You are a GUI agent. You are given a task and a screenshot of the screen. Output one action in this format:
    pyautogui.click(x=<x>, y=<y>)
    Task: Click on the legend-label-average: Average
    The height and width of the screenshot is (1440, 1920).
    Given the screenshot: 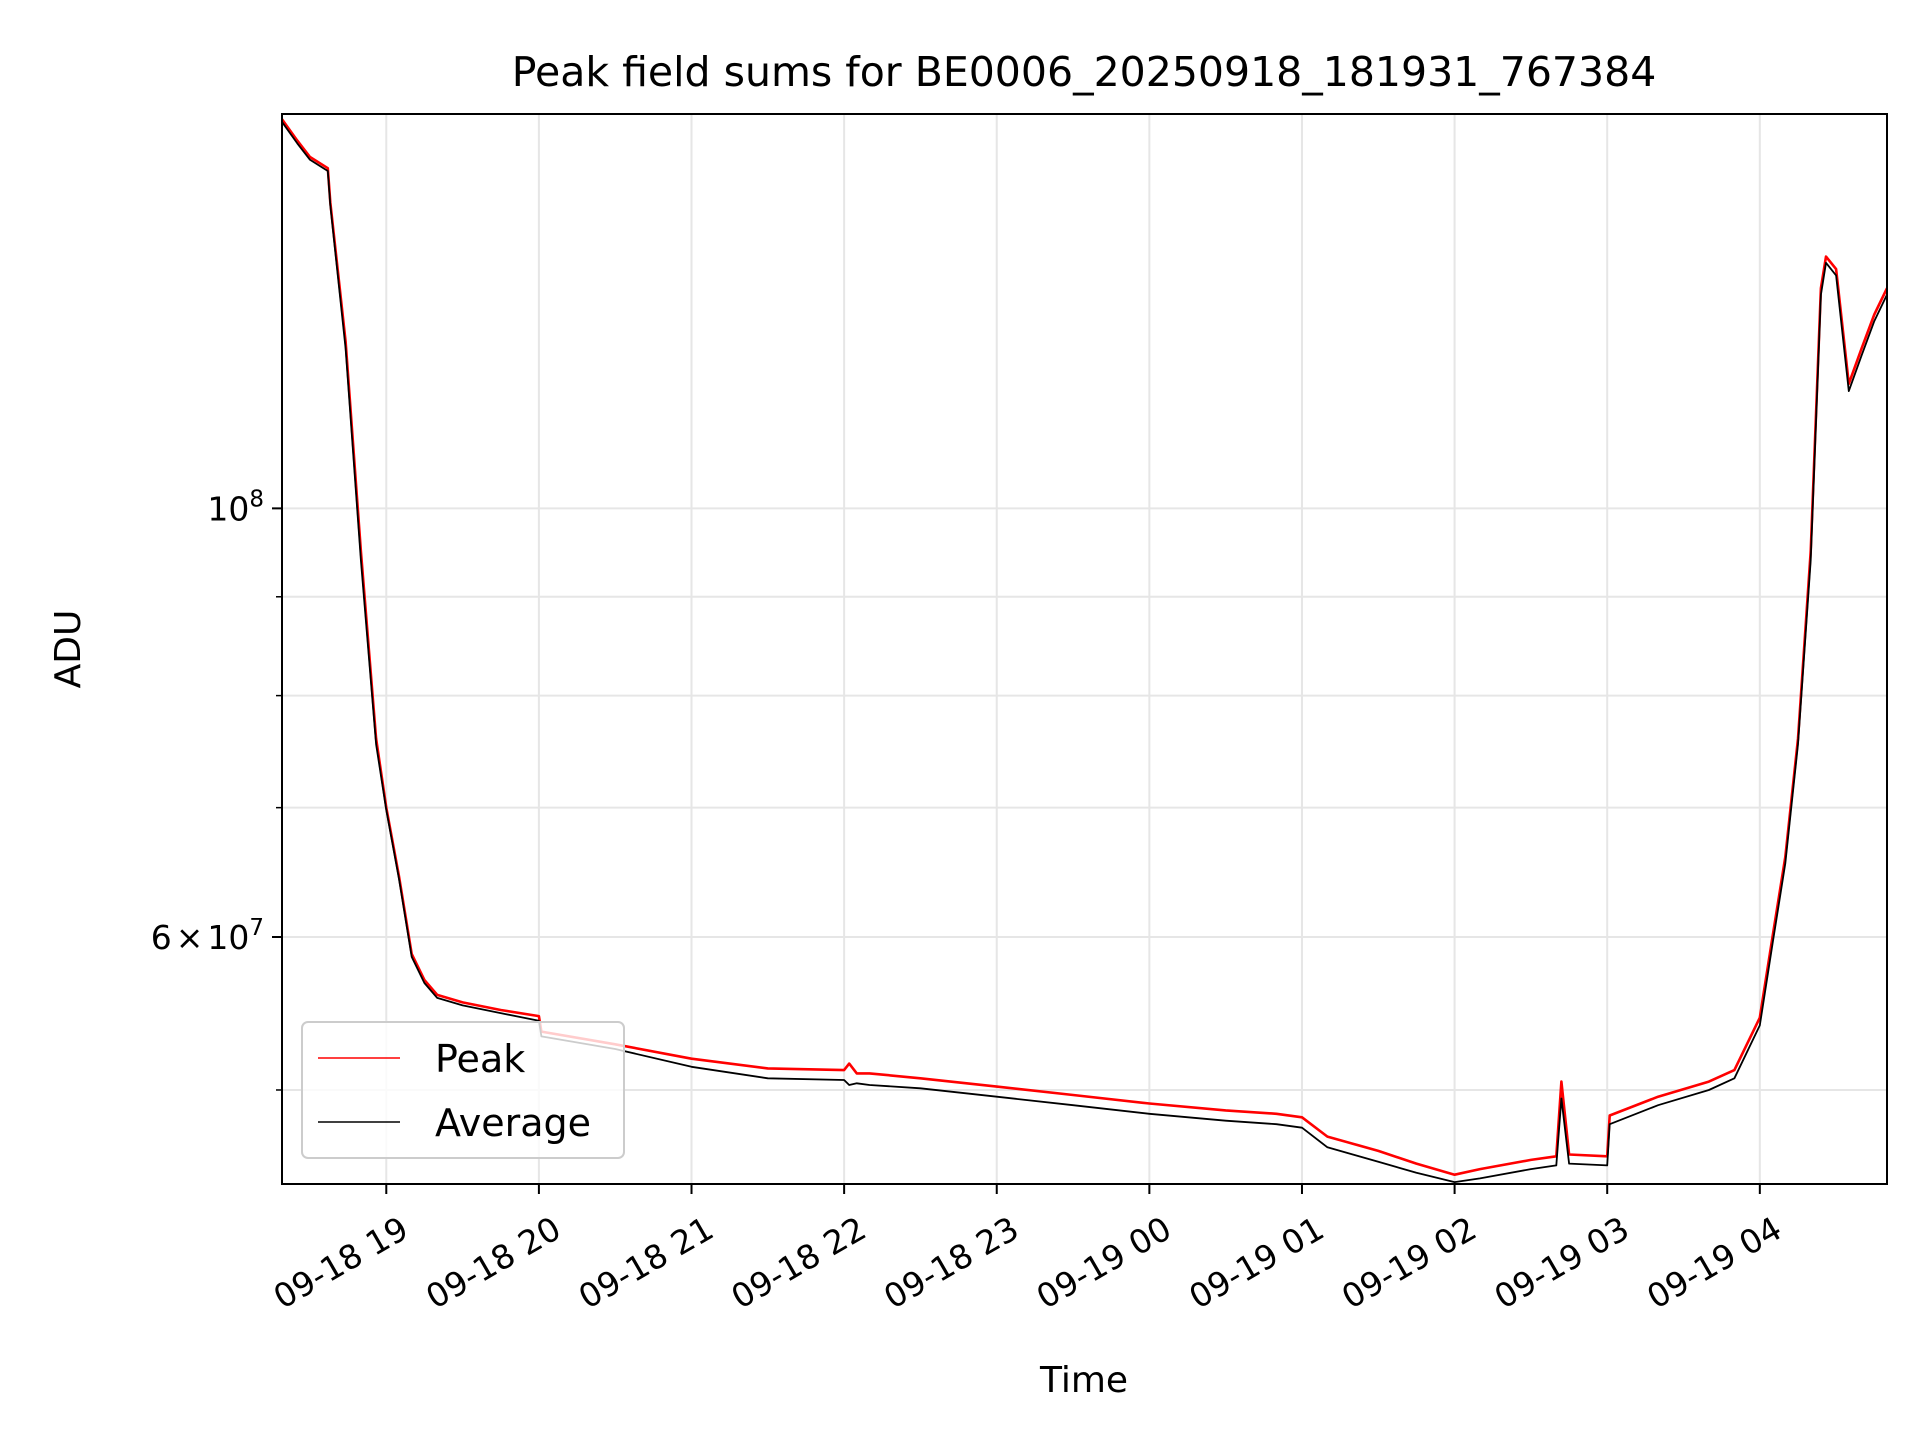 What is the action you would take?
    pyautogui.click(x=513, y=1123)
    